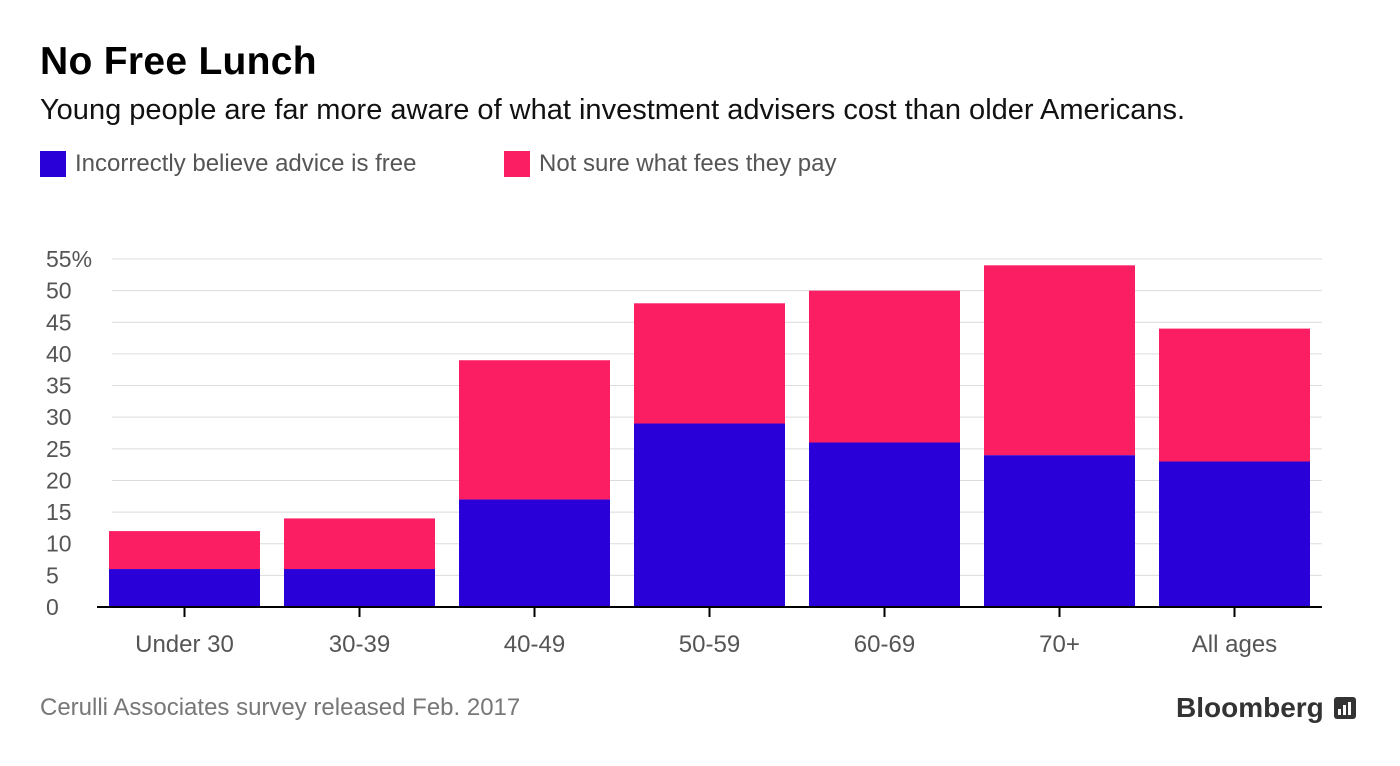 This screenshot has width=1400, height=766. I want to click on y-tick-label: 20, so click(59, 480).